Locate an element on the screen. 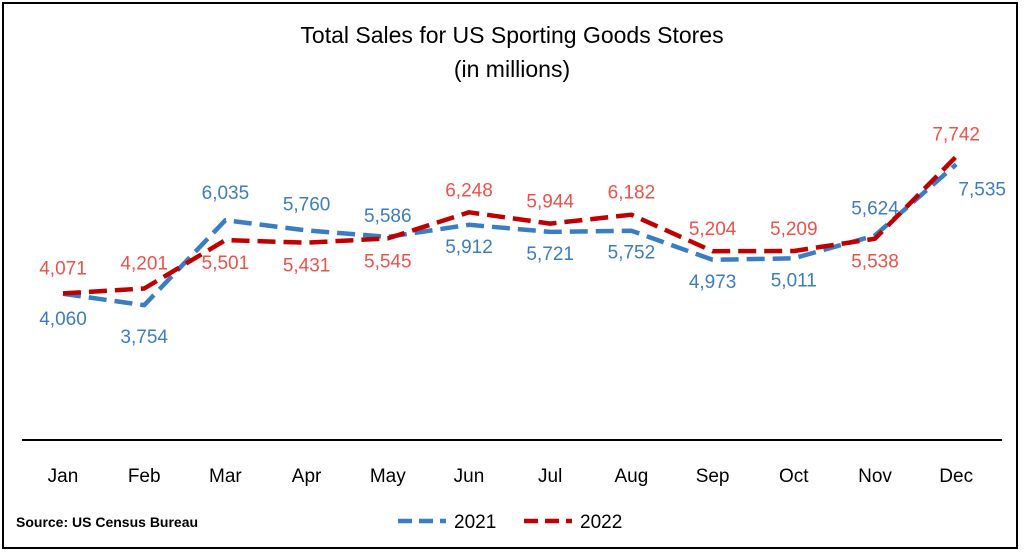 This screenshot has height=555, width=1024. data-label-2022-aug: 6,182 is located at coordinates (632, 193).